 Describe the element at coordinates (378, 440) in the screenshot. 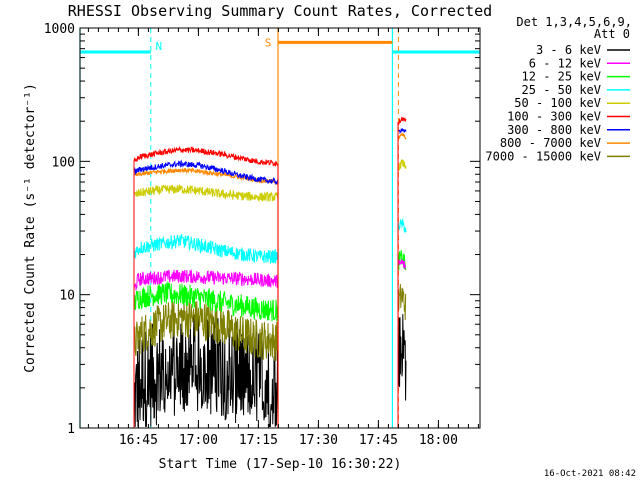

I see `x-tick-label: 17:45` at that location.